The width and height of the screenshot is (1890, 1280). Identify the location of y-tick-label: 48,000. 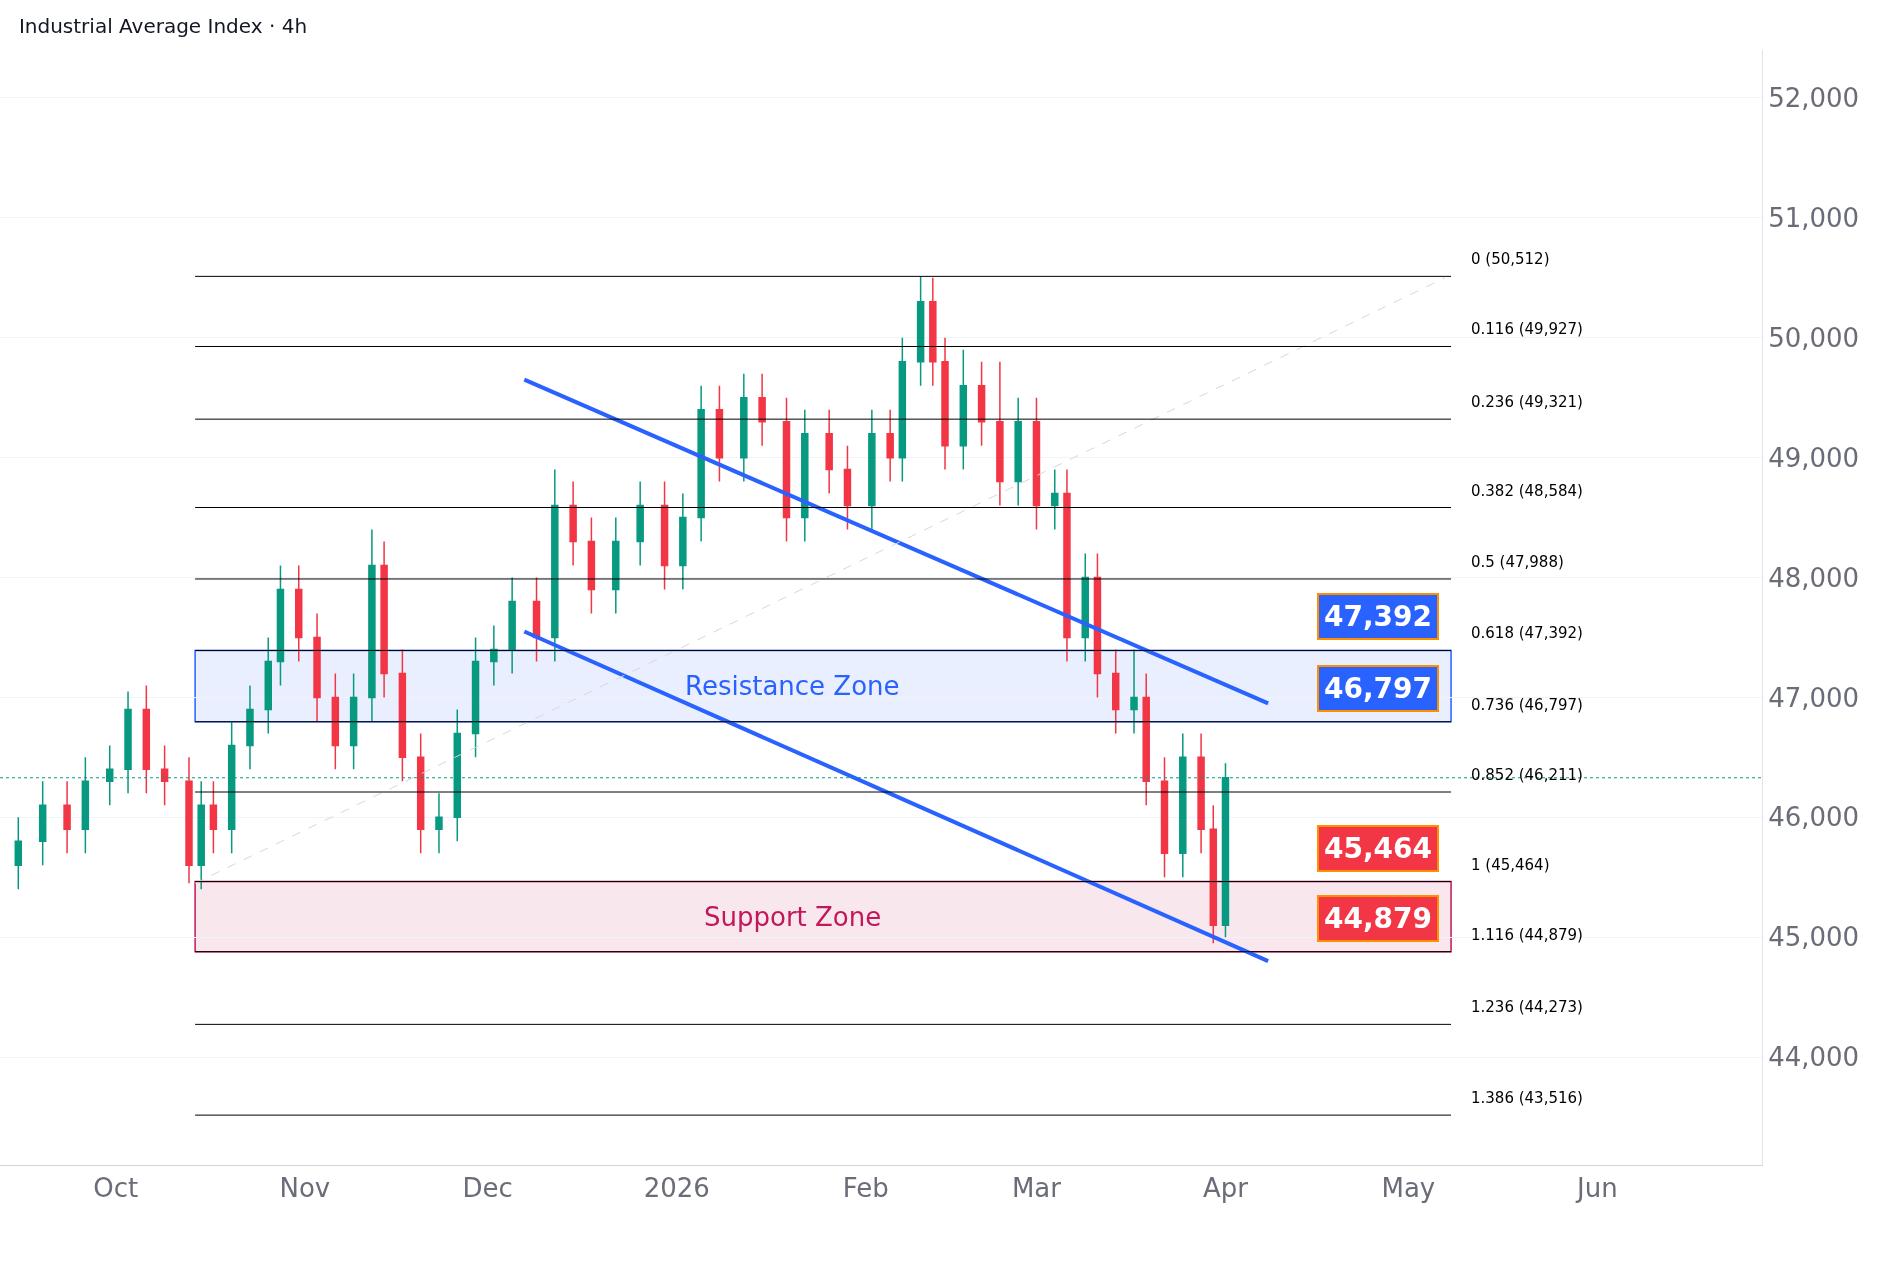
(1814, 577).